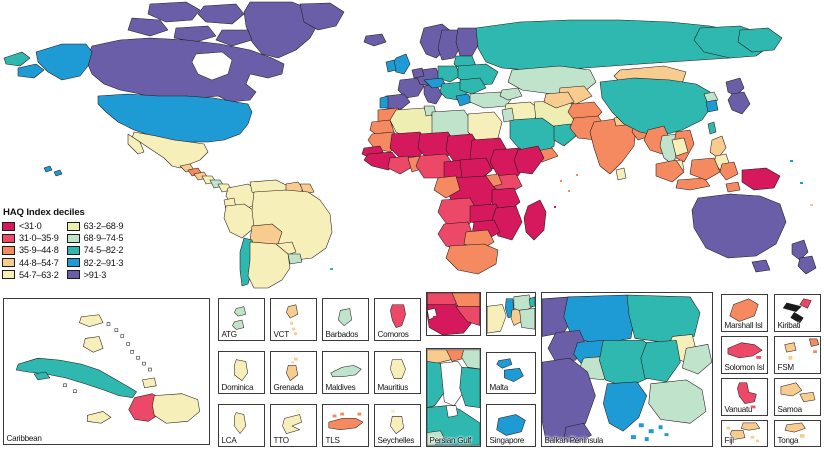 Image resolution: width=824 pixels, height=450 pixels. Describe the element at coordinates (733, 187) in the screenshot. I see `region-timor` at that location.